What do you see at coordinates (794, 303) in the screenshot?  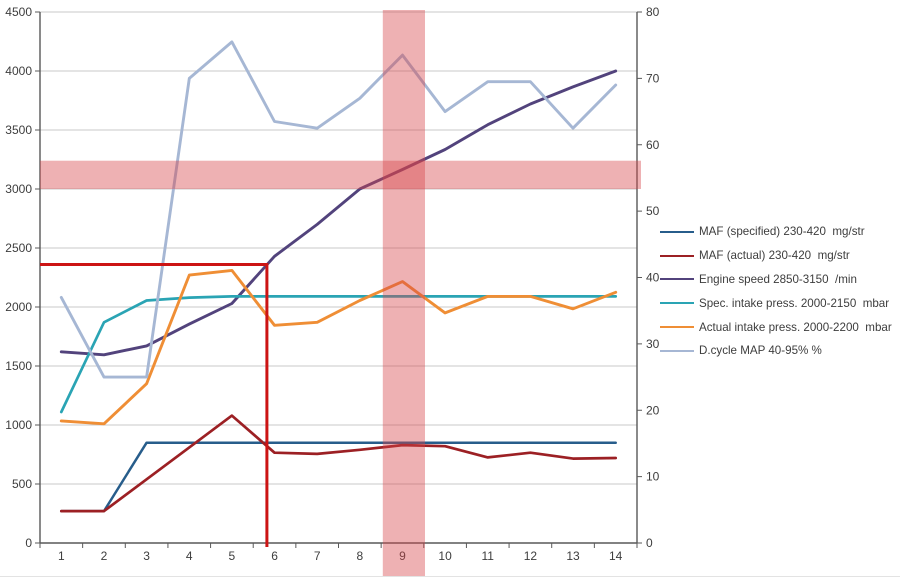 I see `legend-label: Spec. intake press. 2000-2150 mbar` at bounding box center [794, 303].